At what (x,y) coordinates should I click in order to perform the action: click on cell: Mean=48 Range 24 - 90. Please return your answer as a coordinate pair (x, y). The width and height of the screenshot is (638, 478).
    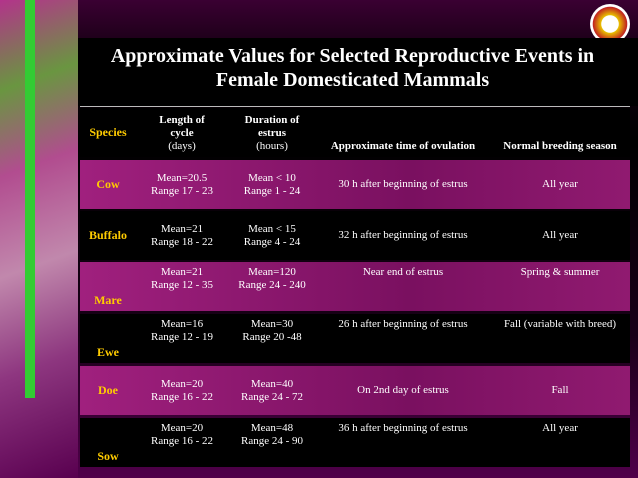
    Looking at the image, I should click on (272, 442).